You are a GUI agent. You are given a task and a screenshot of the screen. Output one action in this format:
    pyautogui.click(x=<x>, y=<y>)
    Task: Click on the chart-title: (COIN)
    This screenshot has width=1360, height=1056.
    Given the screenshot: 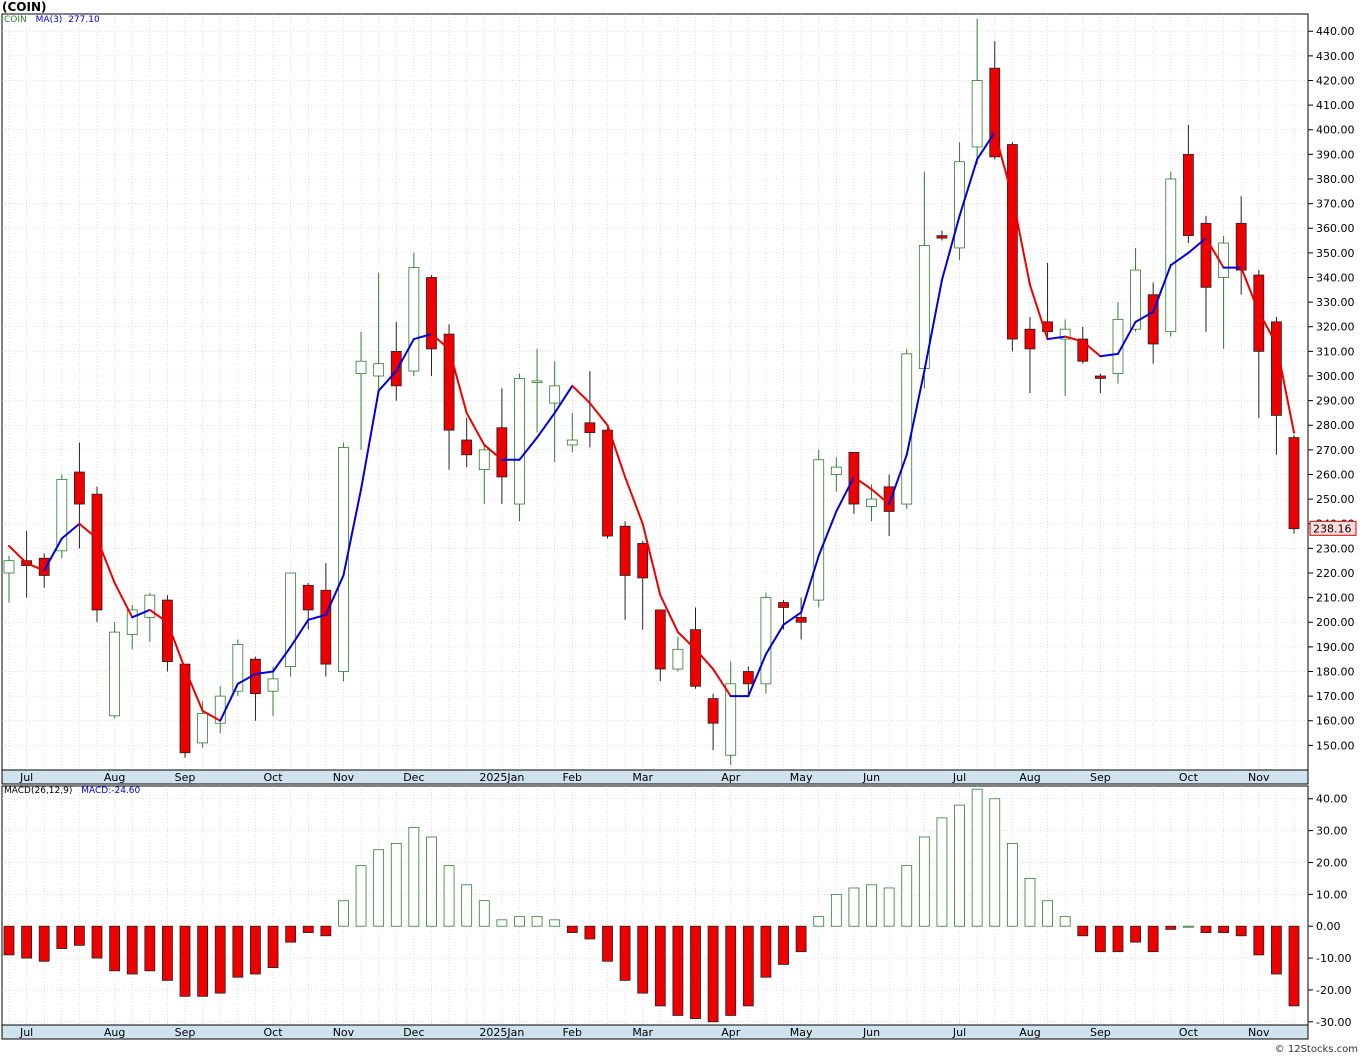 What is the action you would take?
    pyautogui.click(x=24, y=7)
    